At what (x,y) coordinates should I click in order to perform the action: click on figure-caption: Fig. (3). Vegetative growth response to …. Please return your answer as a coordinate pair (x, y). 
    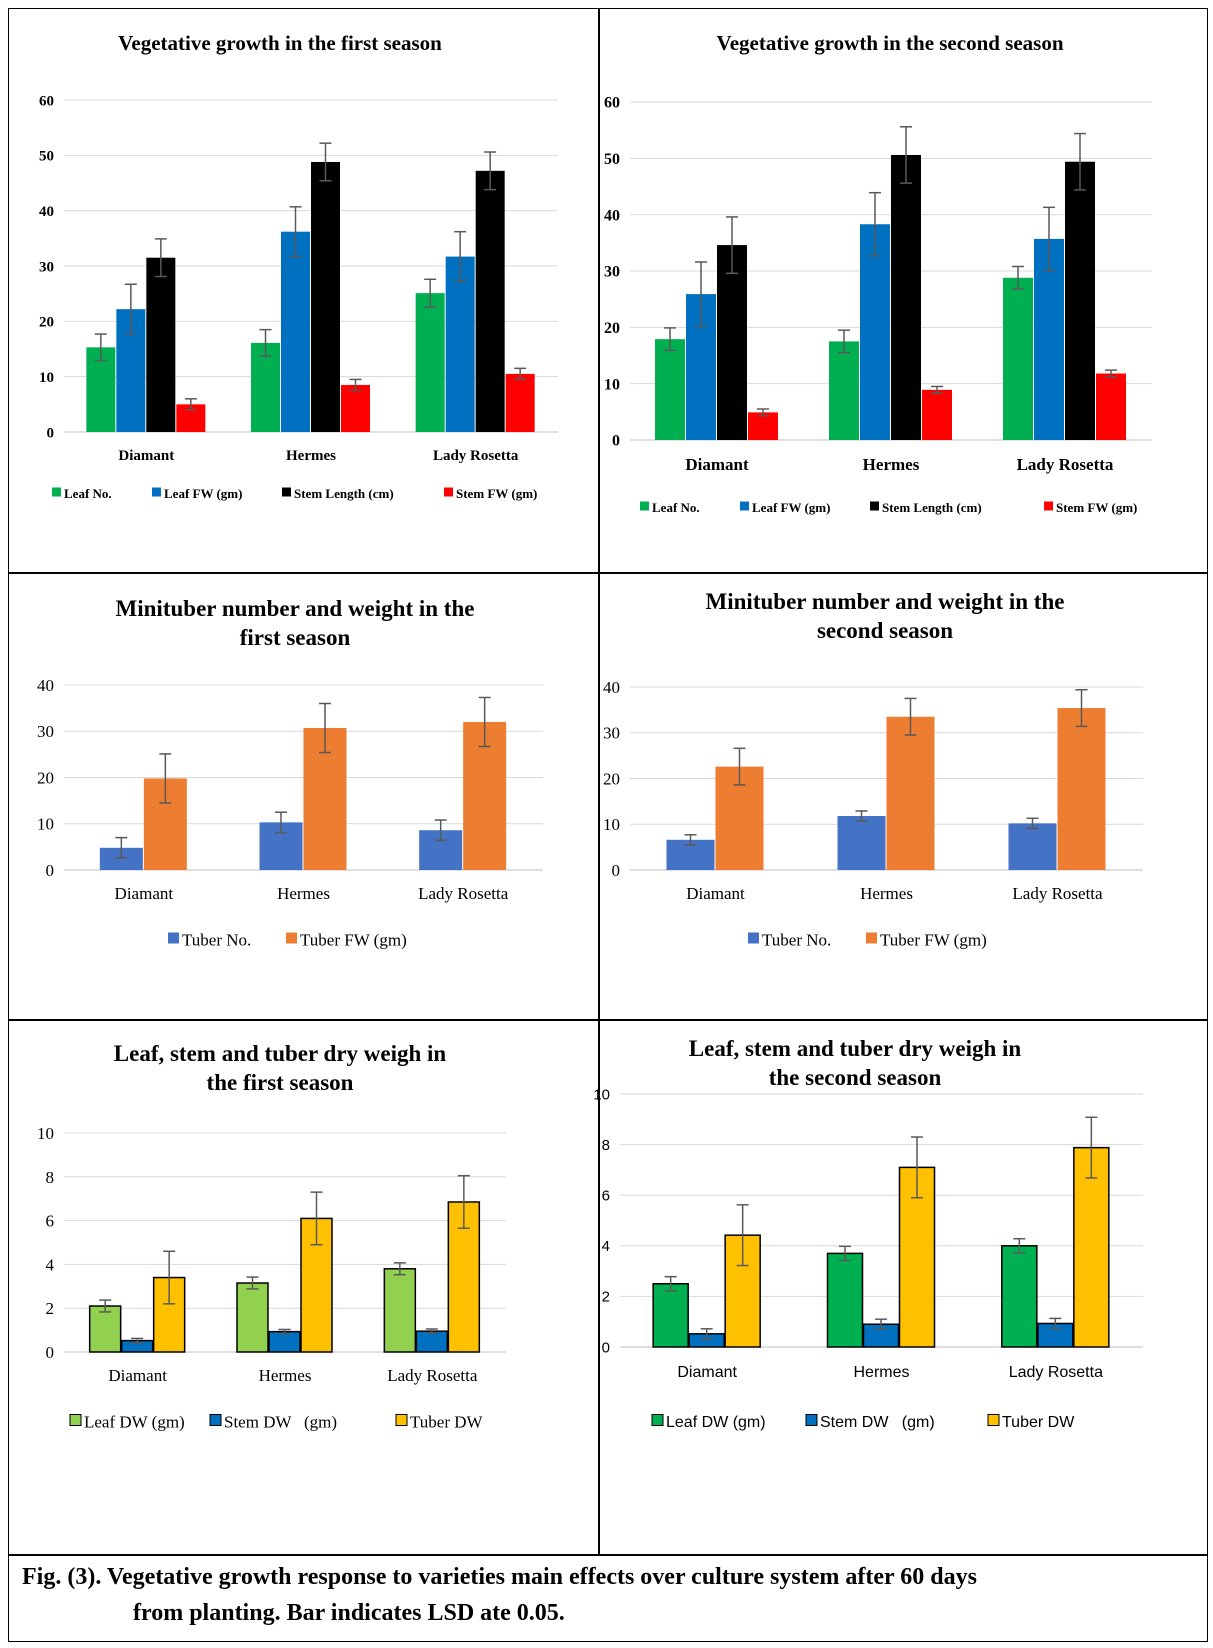
    Looking at the image, I should click on (608, 1598).